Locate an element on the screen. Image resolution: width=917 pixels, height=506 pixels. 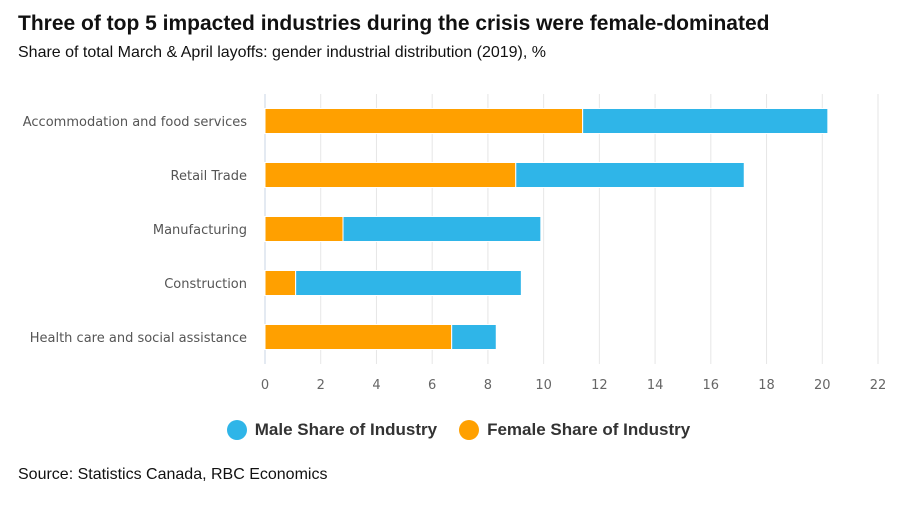
x-tick-label: 6 is located at coordinates (432, 385).